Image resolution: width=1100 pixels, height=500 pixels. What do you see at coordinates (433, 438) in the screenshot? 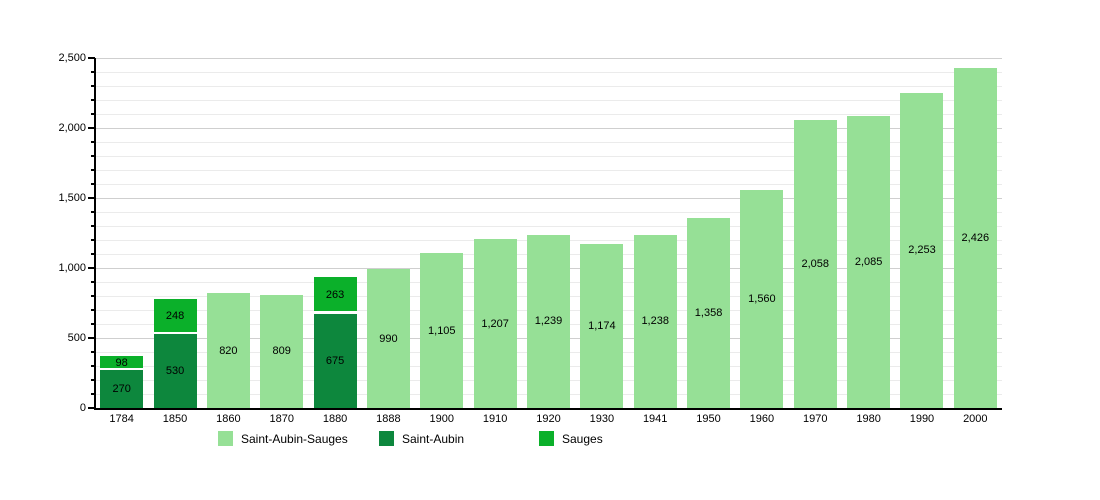
I see `legend-label: Saint-Aubin` at bounding box center [433, 438].